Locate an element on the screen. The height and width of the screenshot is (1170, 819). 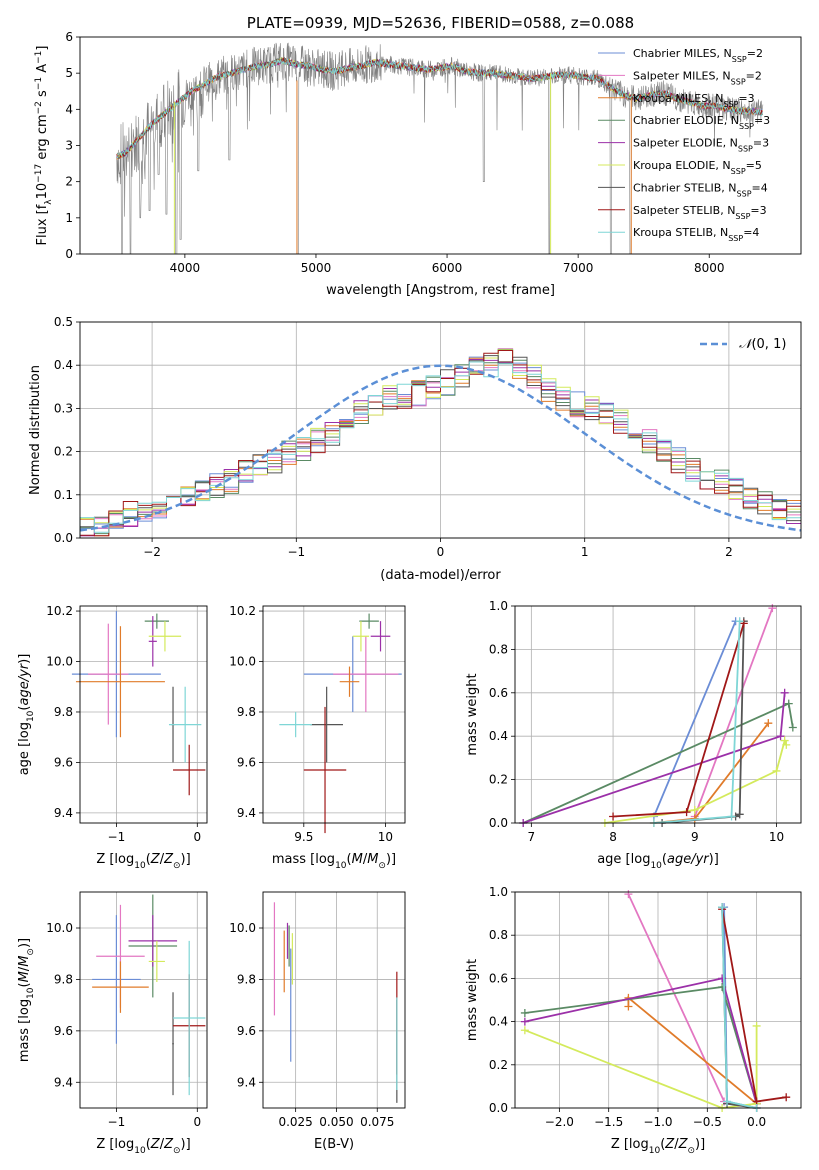
y-axis-label-part: erg cm is located at coordinates (42, 138).